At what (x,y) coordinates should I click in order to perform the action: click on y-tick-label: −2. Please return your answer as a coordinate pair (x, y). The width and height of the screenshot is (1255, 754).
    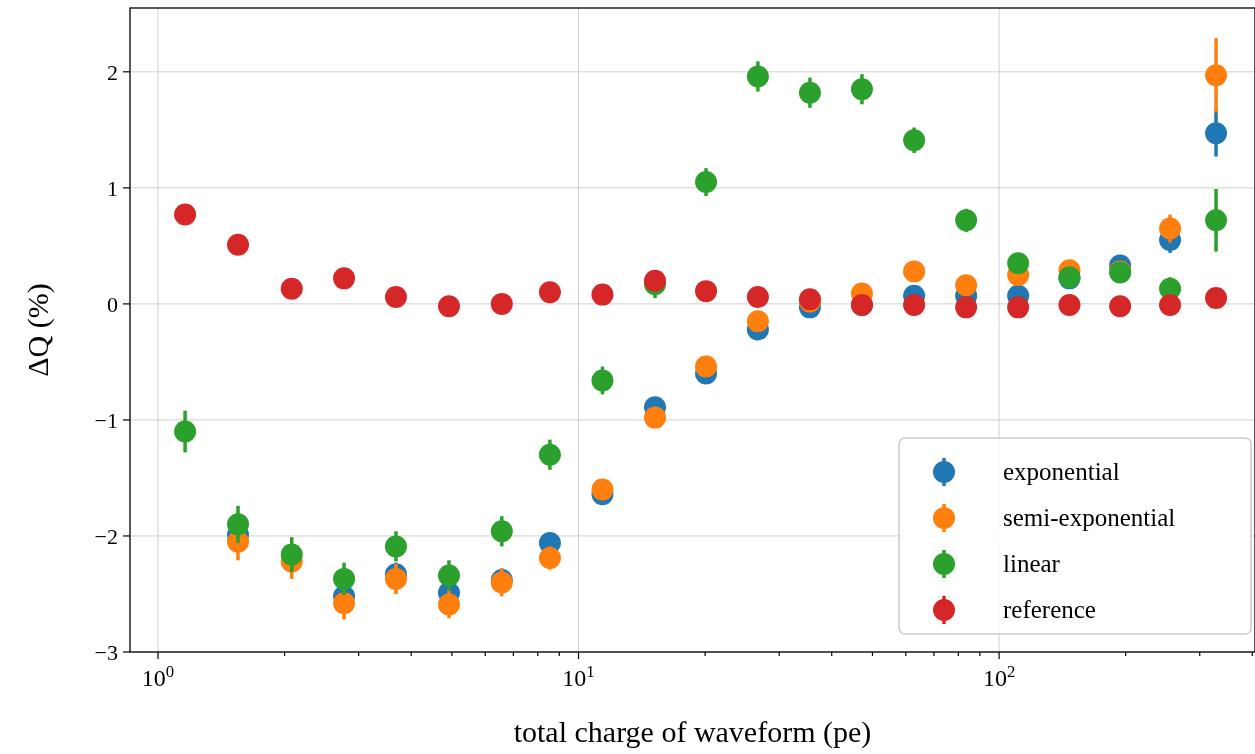
    Looking at the image, I should click on (106, 536).